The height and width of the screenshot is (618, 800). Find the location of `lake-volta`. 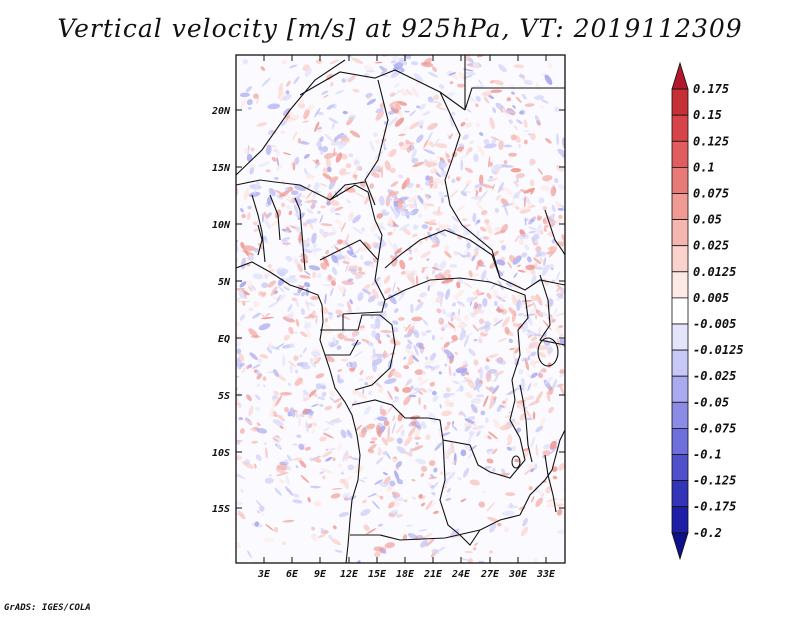

lake-volta is located at coordinates (260, 240).